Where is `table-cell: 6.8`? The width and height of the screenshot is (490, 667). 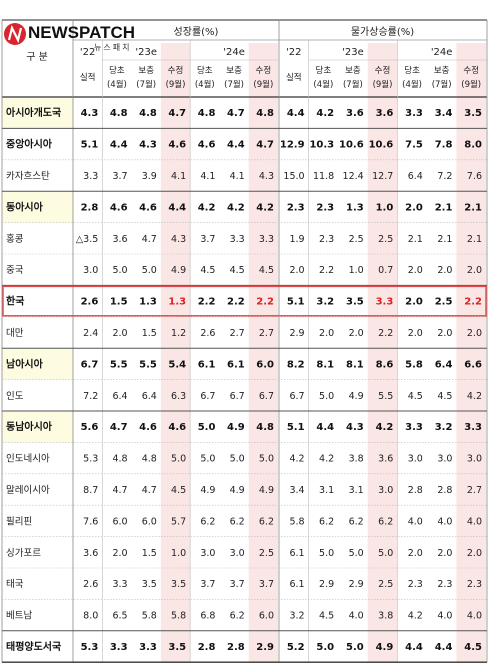 table-cell: 6.8 is located at coordinates (207, 616).